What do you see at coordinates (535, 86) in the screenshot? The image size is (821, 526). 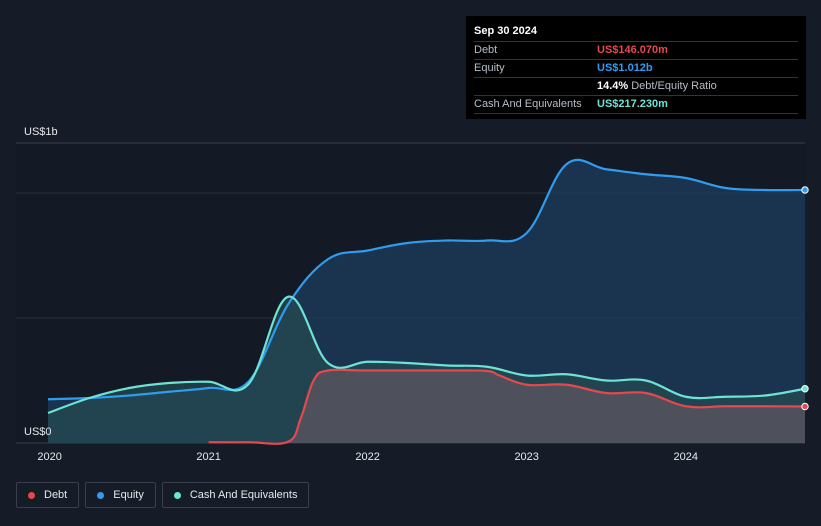 I see `tooltip-label` at bounding box center [535, 86].